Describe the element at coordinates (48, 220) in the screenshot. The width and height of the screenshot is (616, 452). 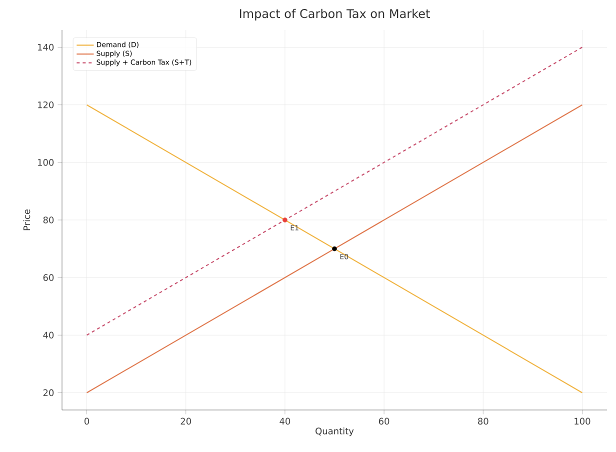
I see `y-tick-label: 80` at that location.